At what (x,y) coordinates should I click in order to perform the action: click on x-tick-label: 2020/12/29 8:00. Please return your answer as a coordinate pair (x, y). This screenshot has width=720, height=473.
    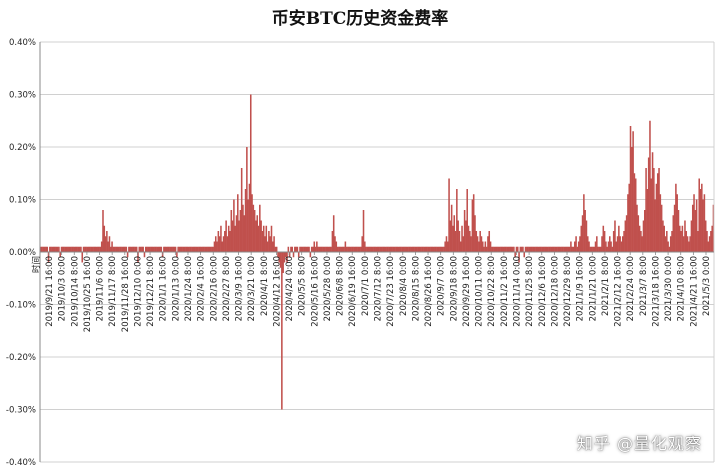
    Looking at the image, I should click on (568, 291).